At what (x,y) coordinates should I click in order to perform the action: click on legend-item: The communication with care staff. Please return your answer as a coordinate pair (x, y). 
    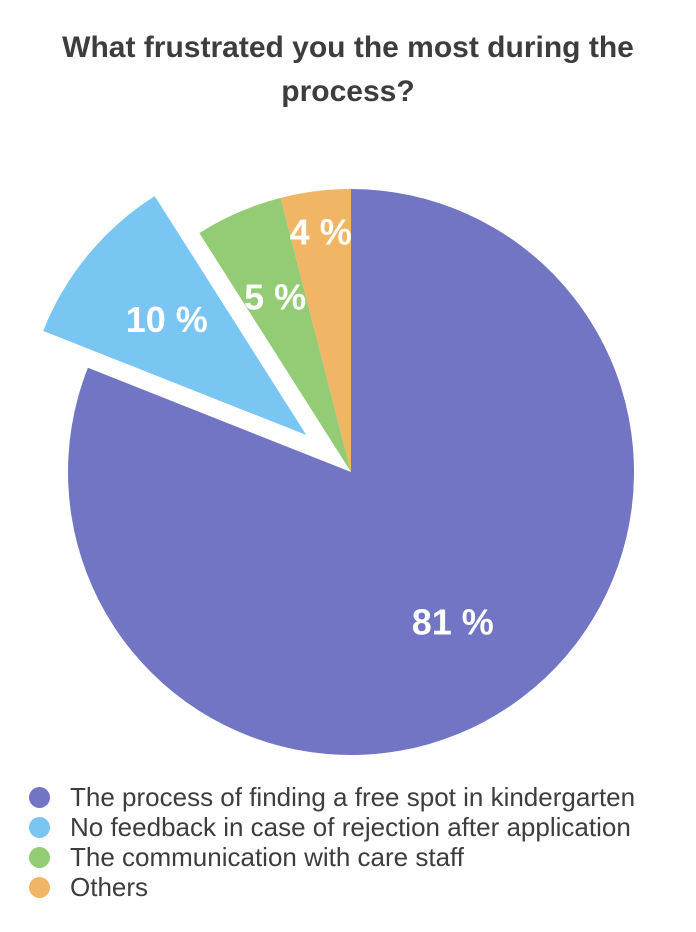
    Looking at the image, I should click on (332, 857).